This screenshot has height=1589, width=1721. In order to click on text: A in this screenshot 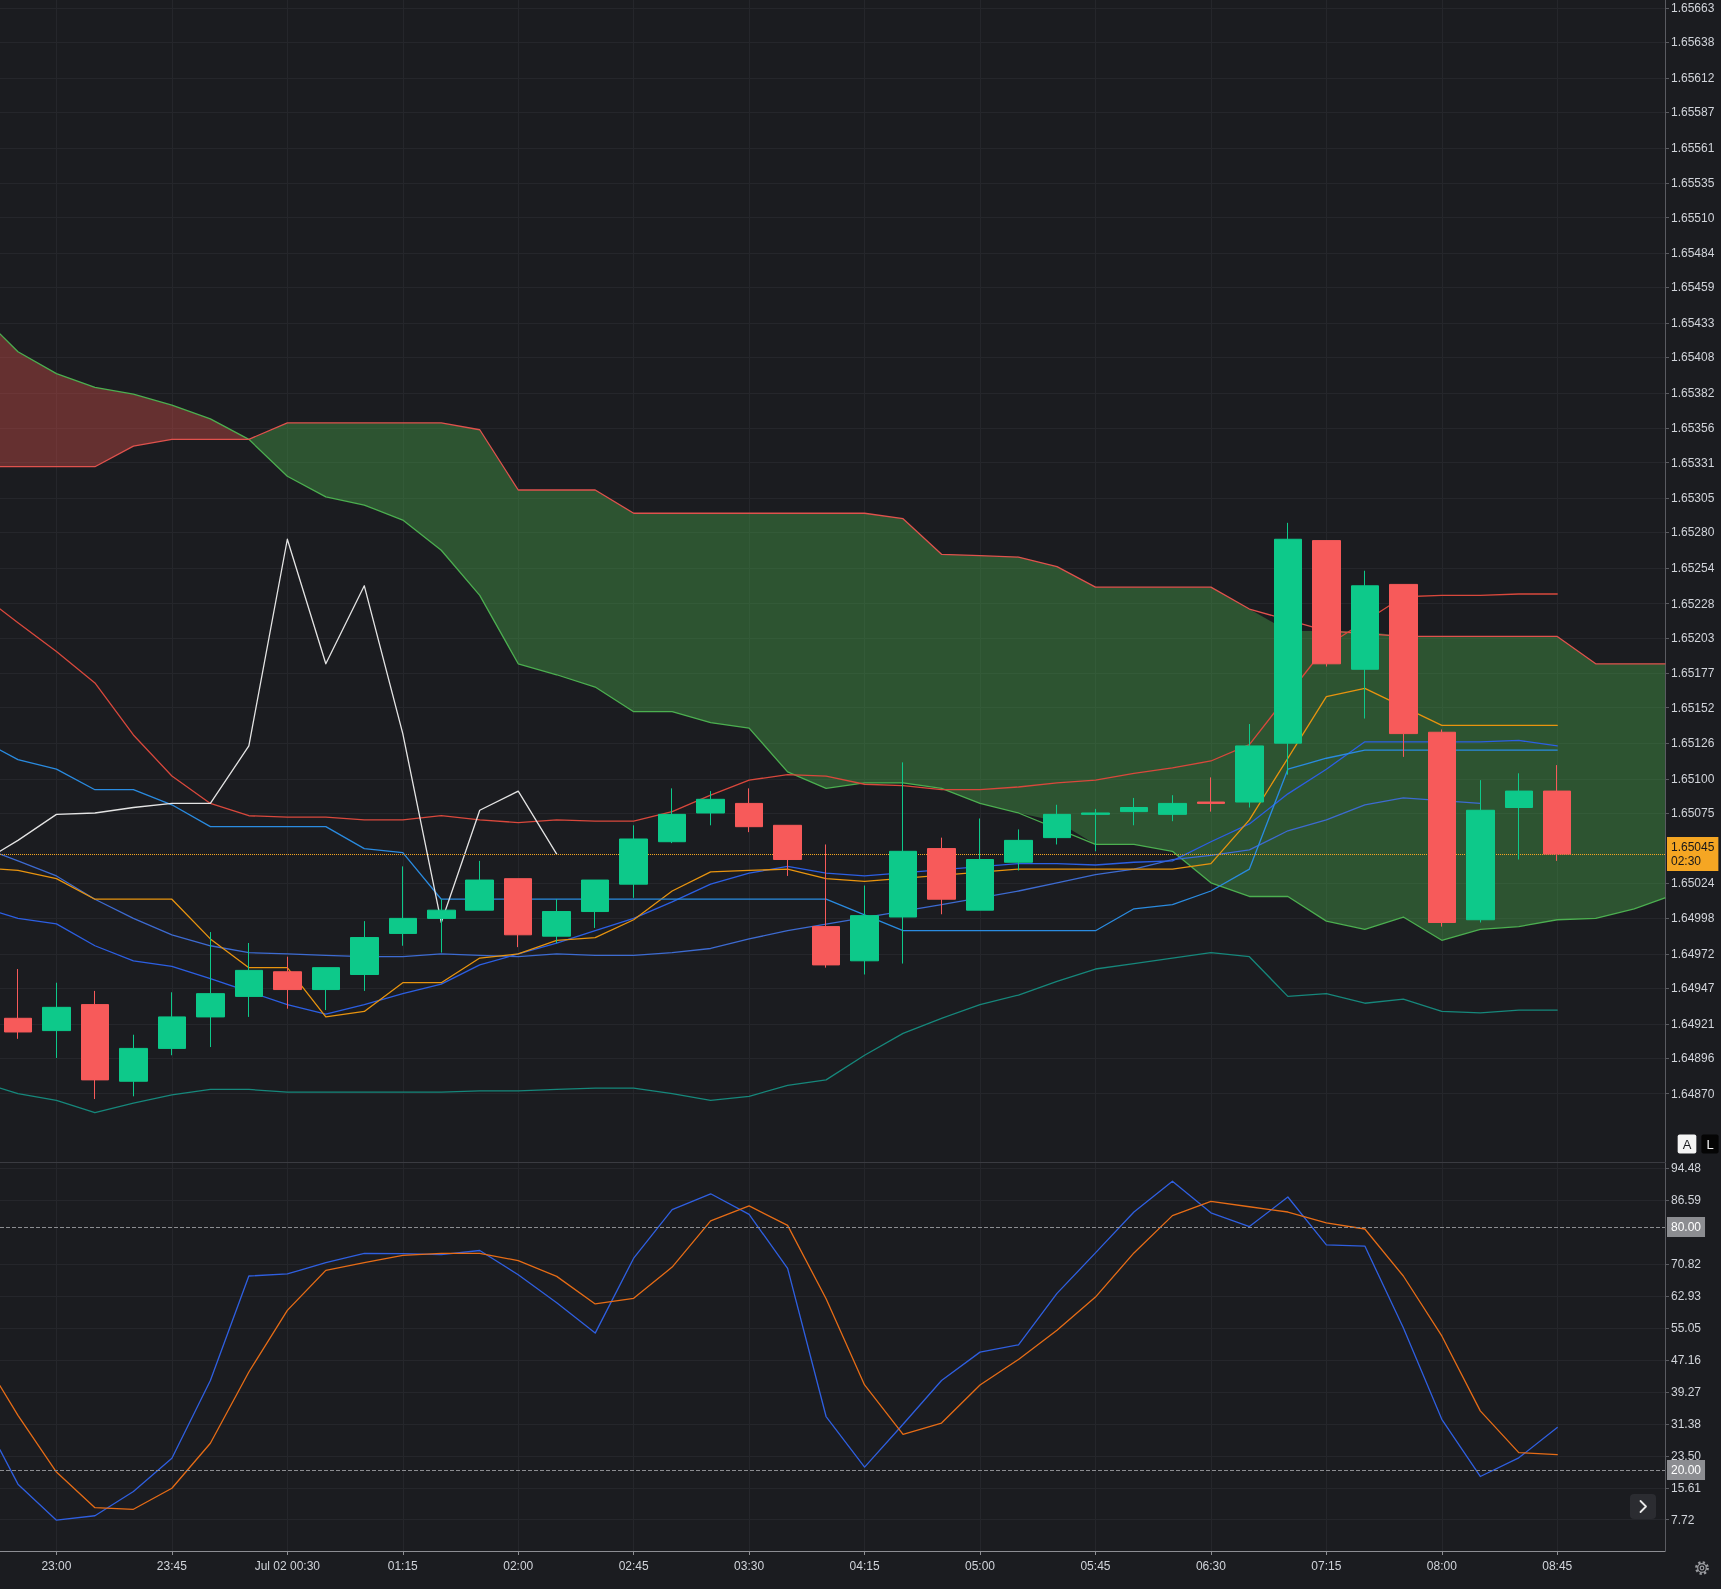, I will do `click(1687, 1144)`.